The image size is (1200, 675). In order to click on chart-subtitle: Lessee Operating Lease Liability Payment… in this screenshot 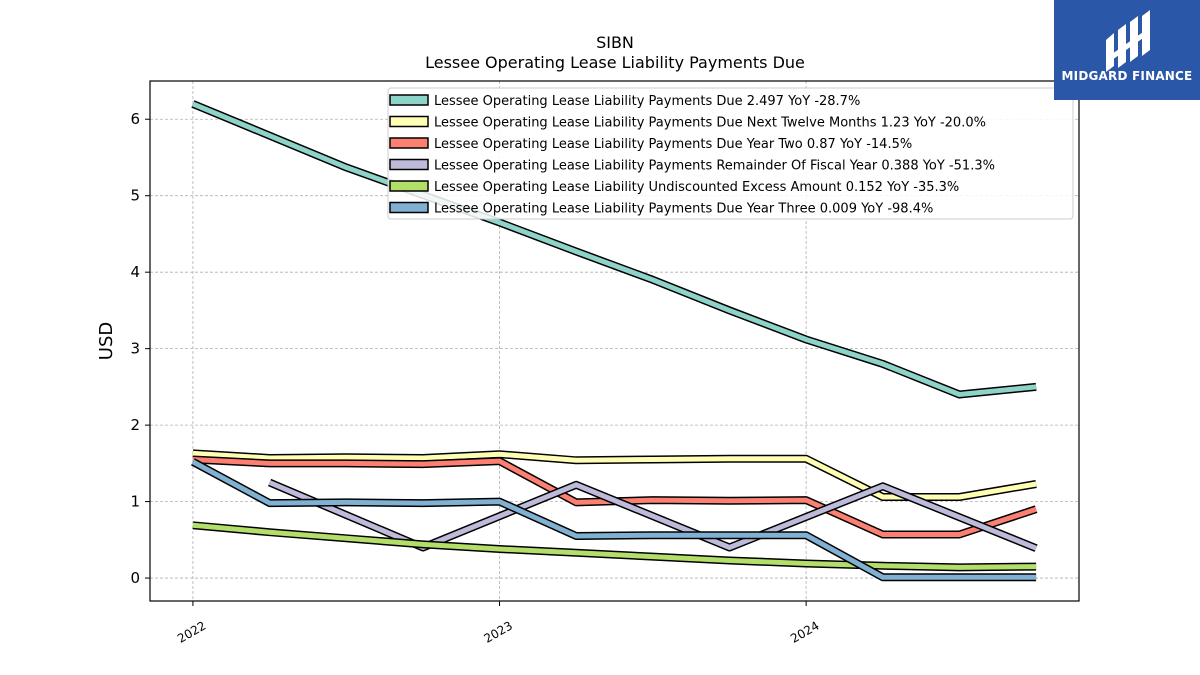, I will do `click(615, 62)`.